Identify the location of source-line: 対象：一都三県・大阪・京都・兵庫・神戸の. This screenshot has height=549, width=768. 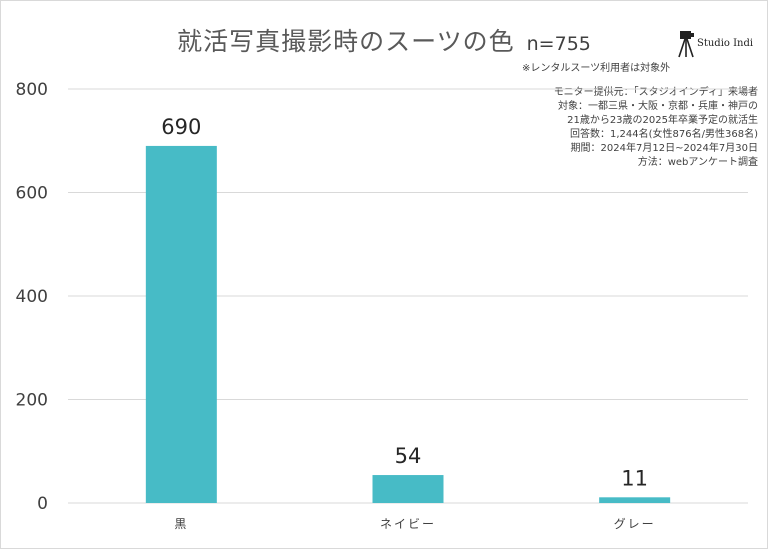
(658, 106).